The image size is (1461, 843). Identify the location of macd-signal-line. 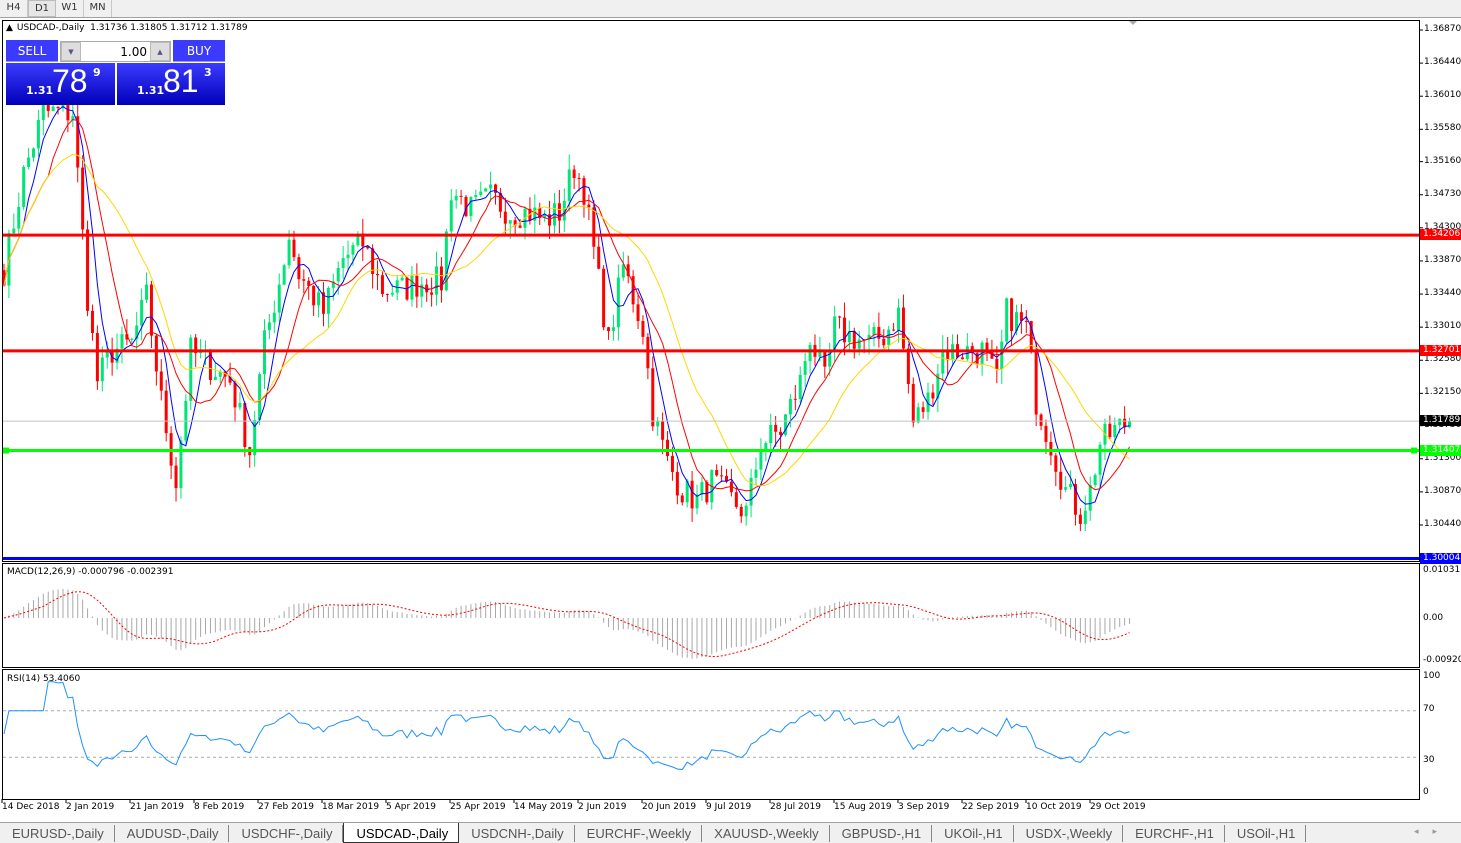
(566, 624).